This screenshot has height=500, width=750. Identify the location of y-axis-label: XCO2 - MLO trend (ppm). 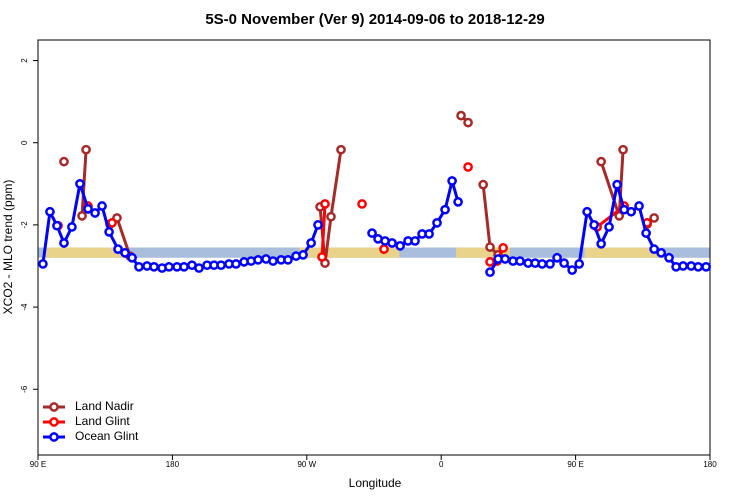
(8, 247).